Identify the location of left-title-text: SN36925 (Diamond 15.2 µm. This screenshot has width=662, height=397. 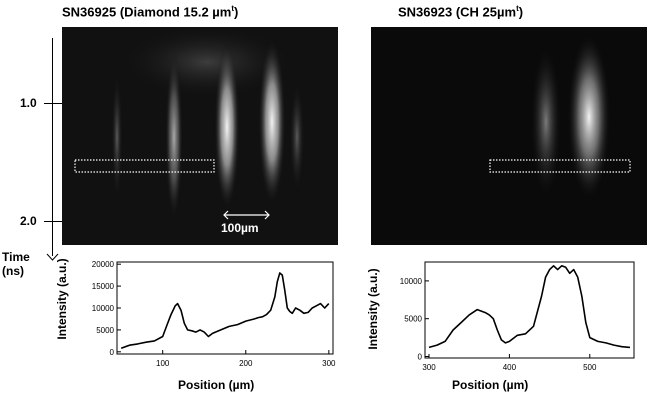
(147, 12).